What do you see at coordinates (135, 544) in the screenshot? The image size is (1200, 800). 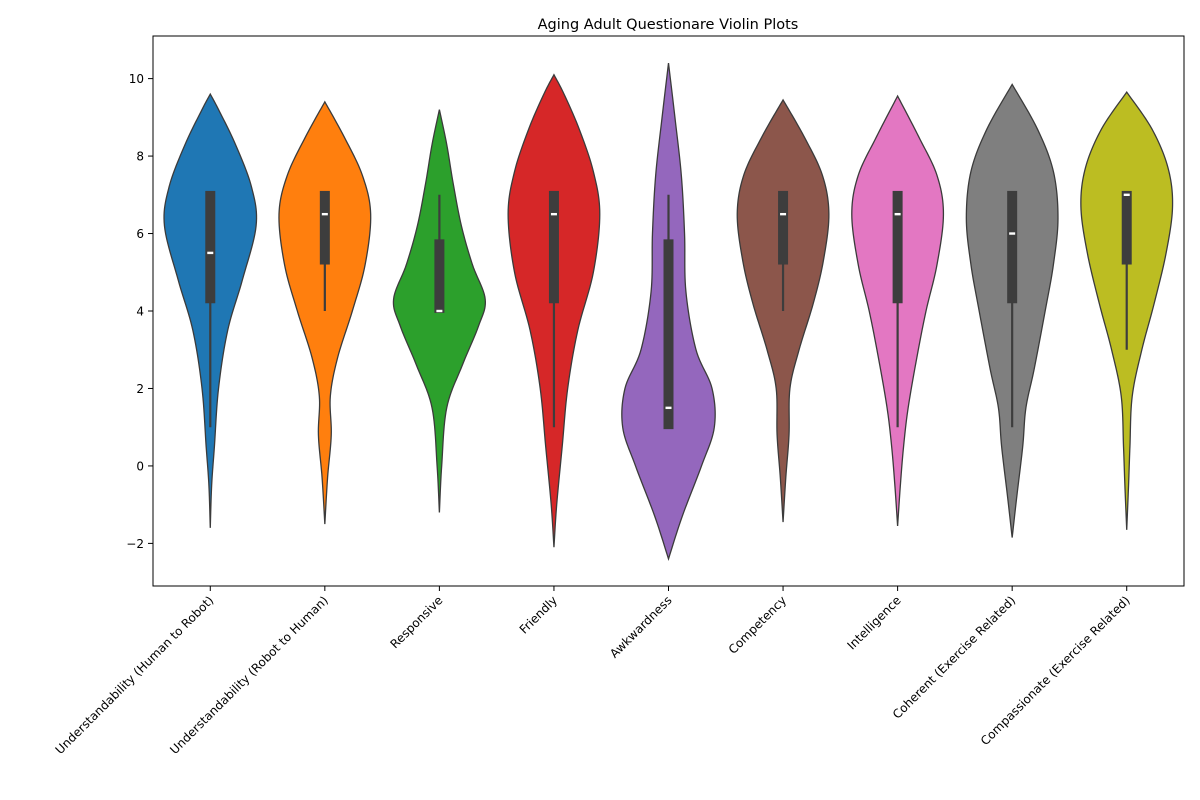 I see `y-tick-label: −2` at bounding box center [135, 544].